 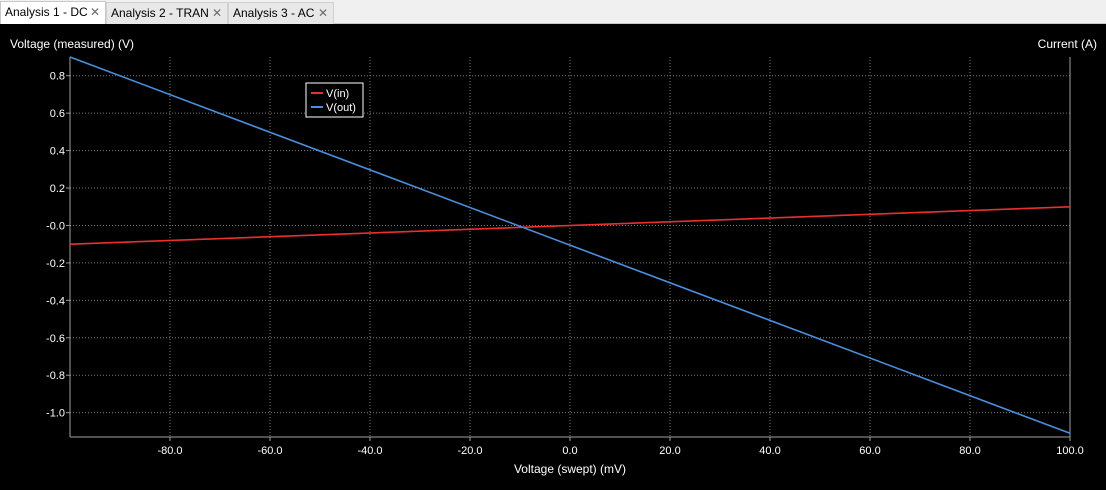 I want to click on y-tick-label: -0.2, so click(x=55, y=264).